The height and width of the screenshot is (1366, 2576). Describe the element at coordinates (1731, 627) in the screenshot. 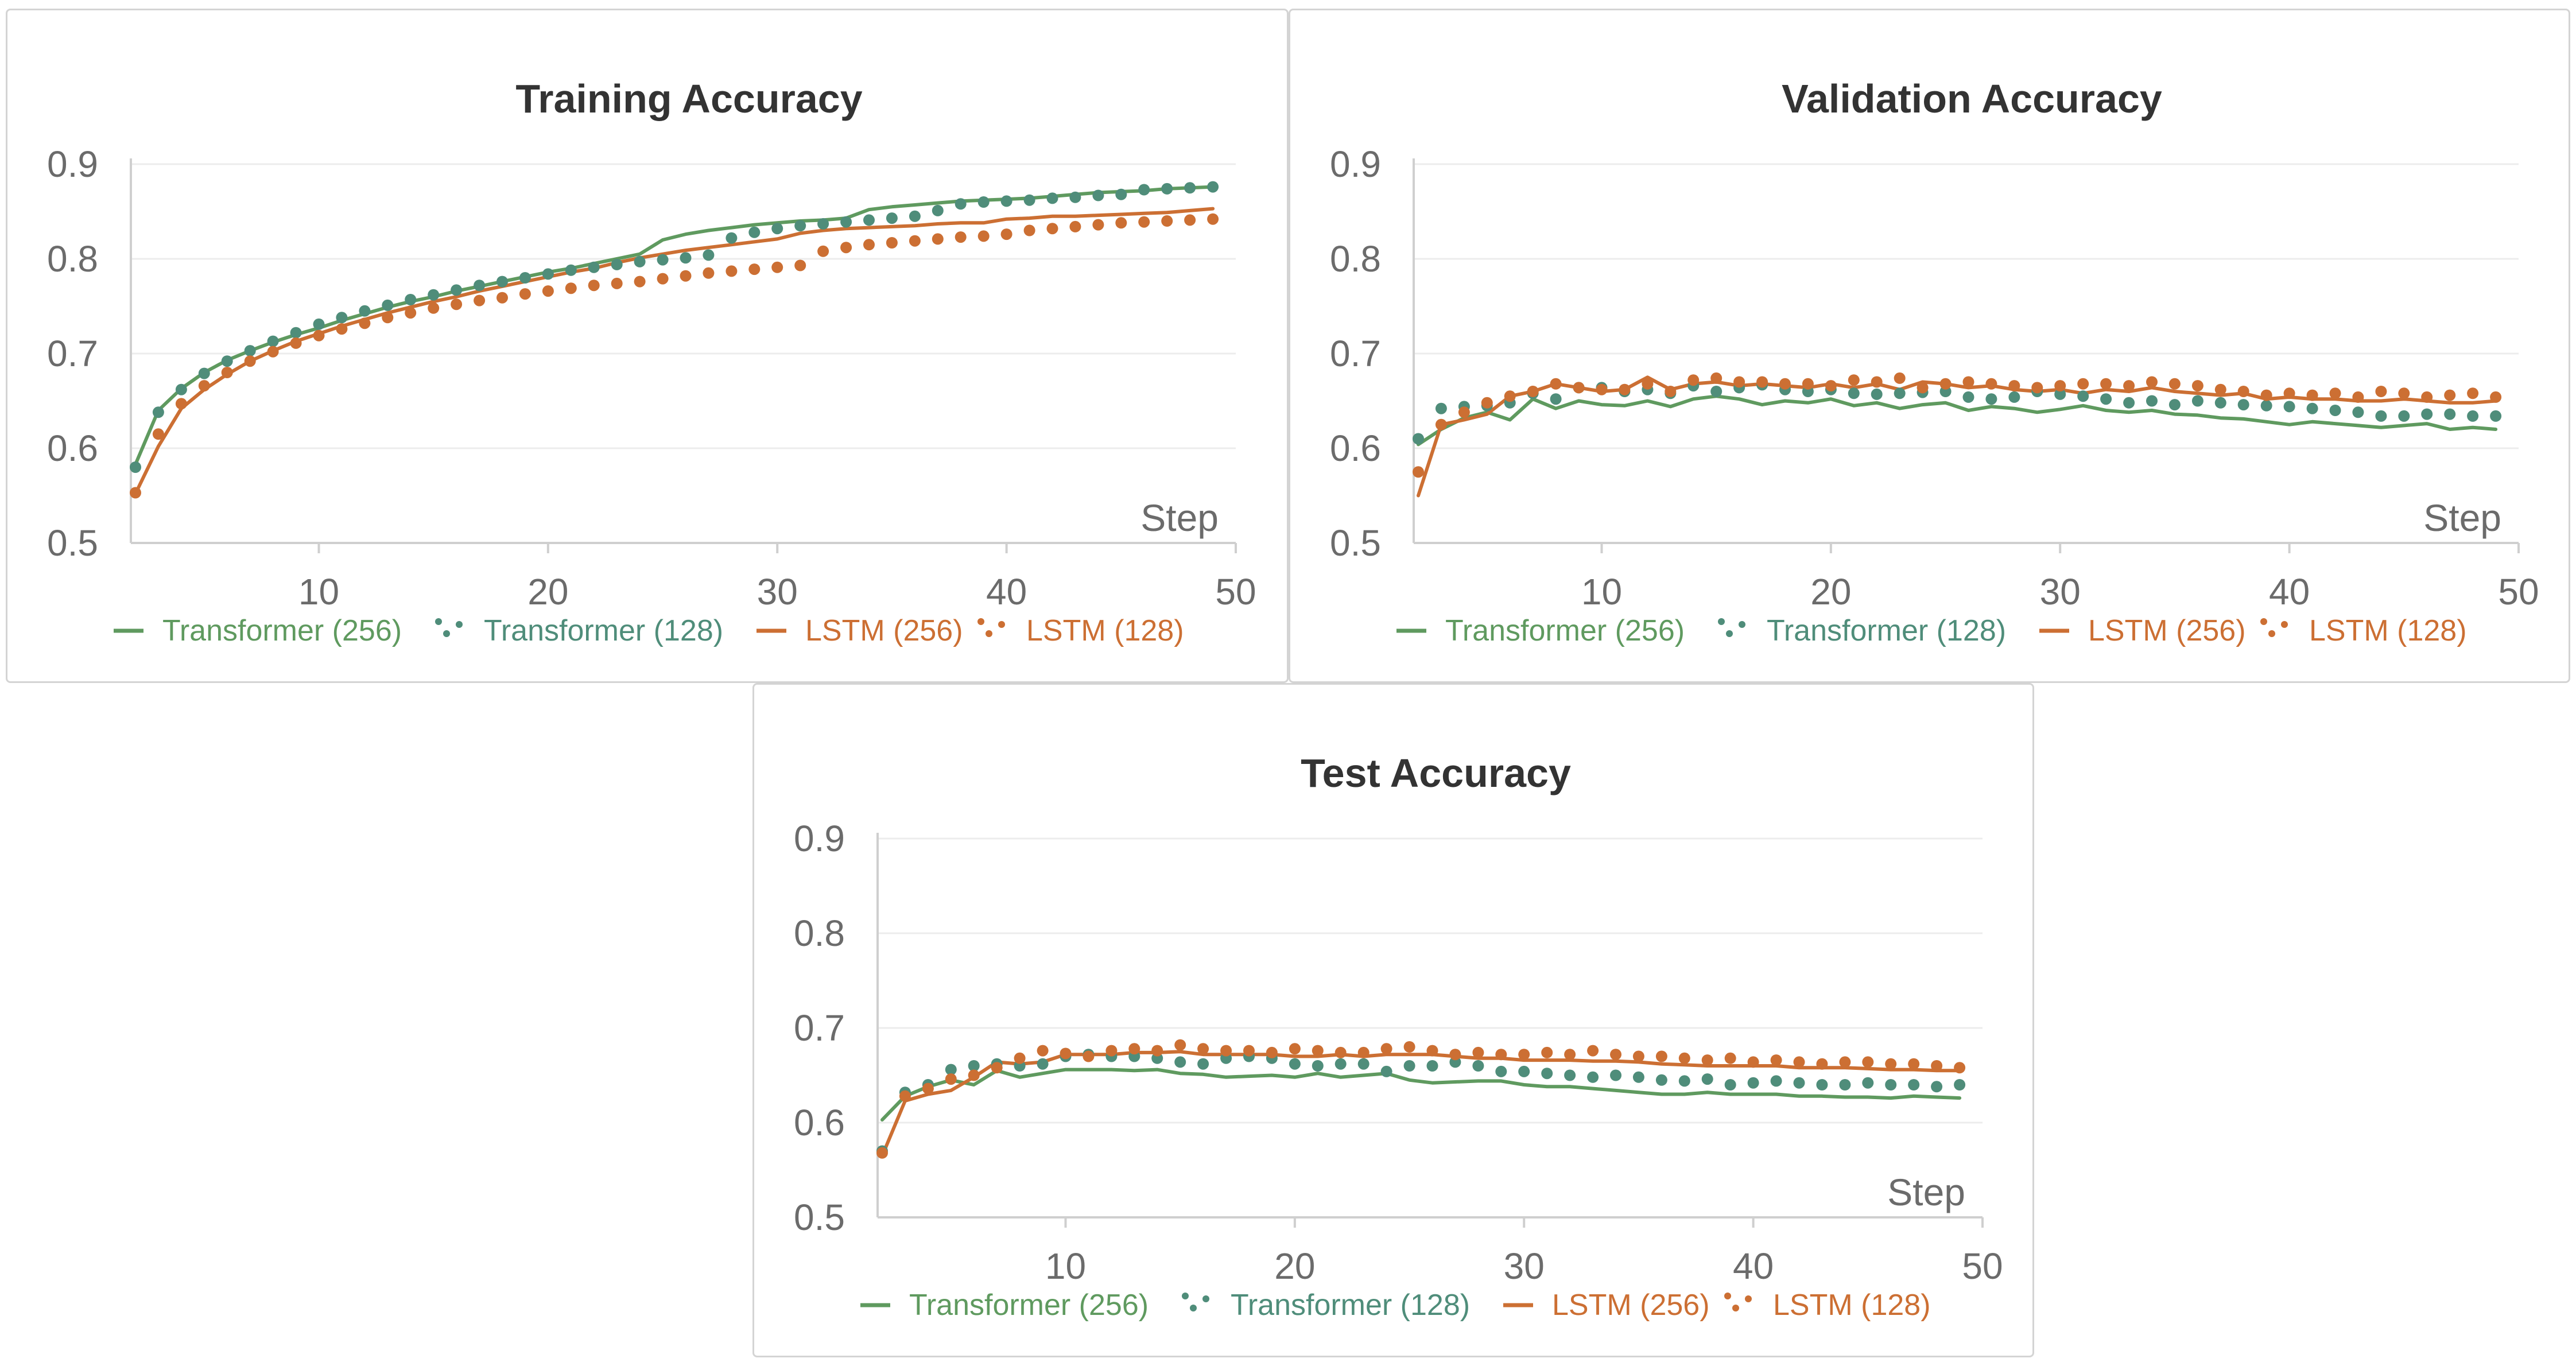

I see `legend-dots-icon` at that location.